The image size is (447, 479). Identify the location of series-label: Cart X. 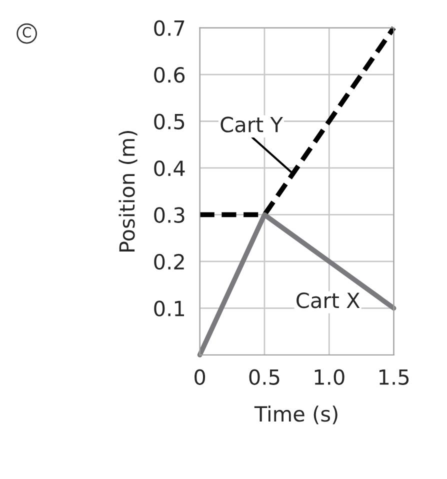
(328, 300).